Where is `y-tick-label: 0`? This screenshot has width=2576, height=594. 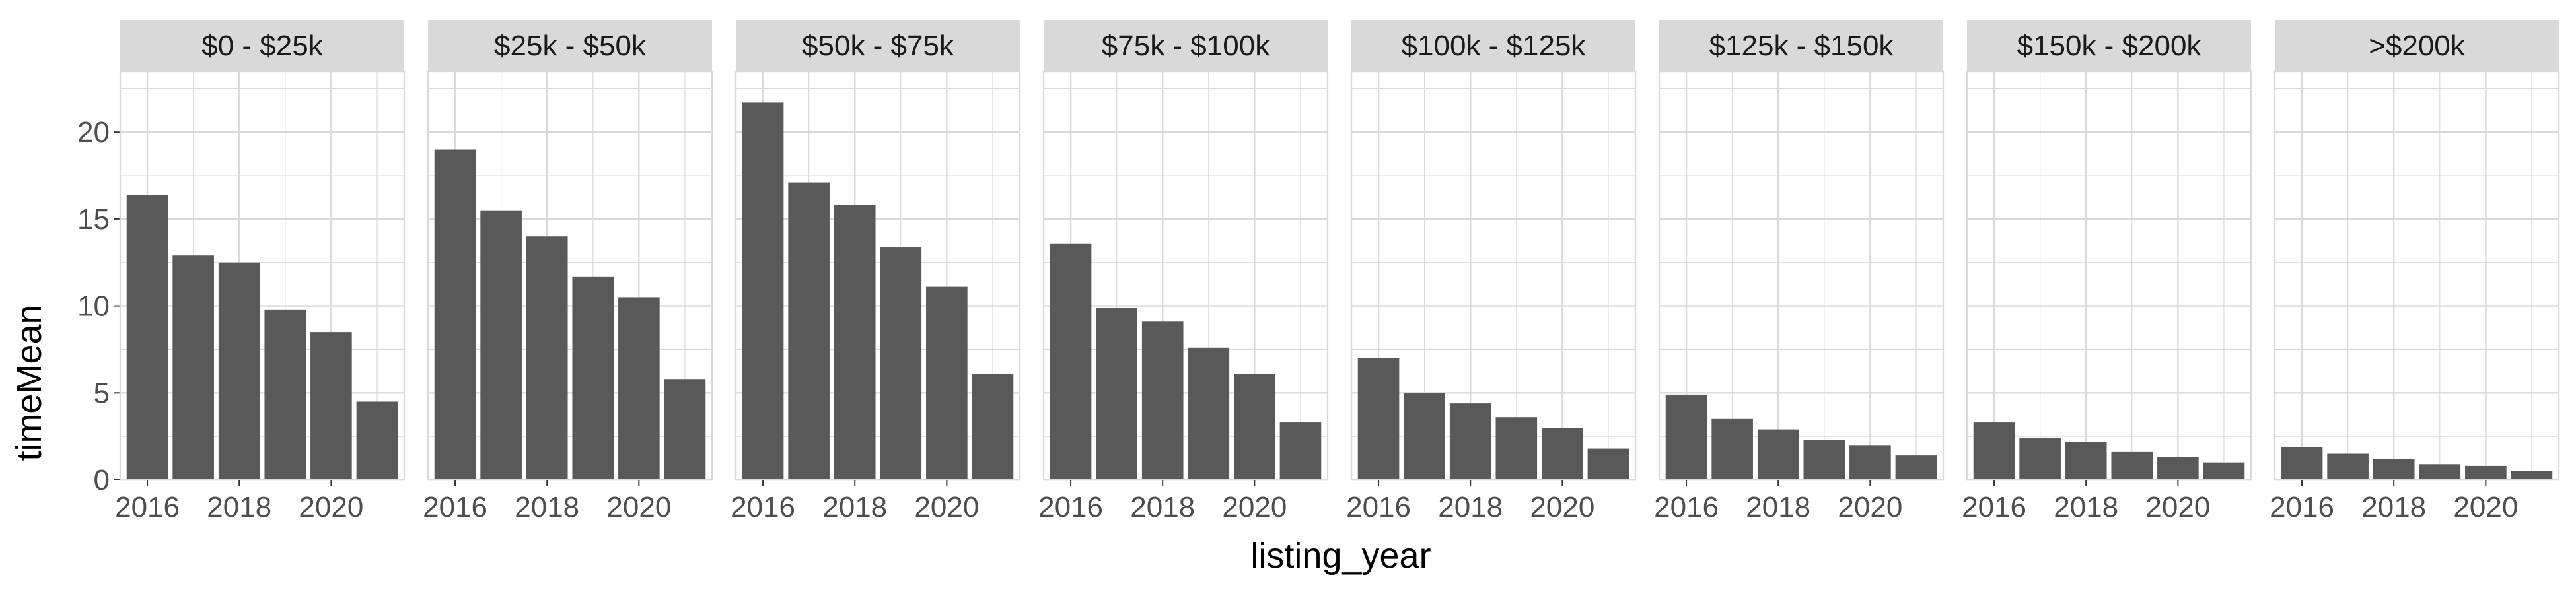
y-tick-label: 0 is located at coordinates (102, 480).